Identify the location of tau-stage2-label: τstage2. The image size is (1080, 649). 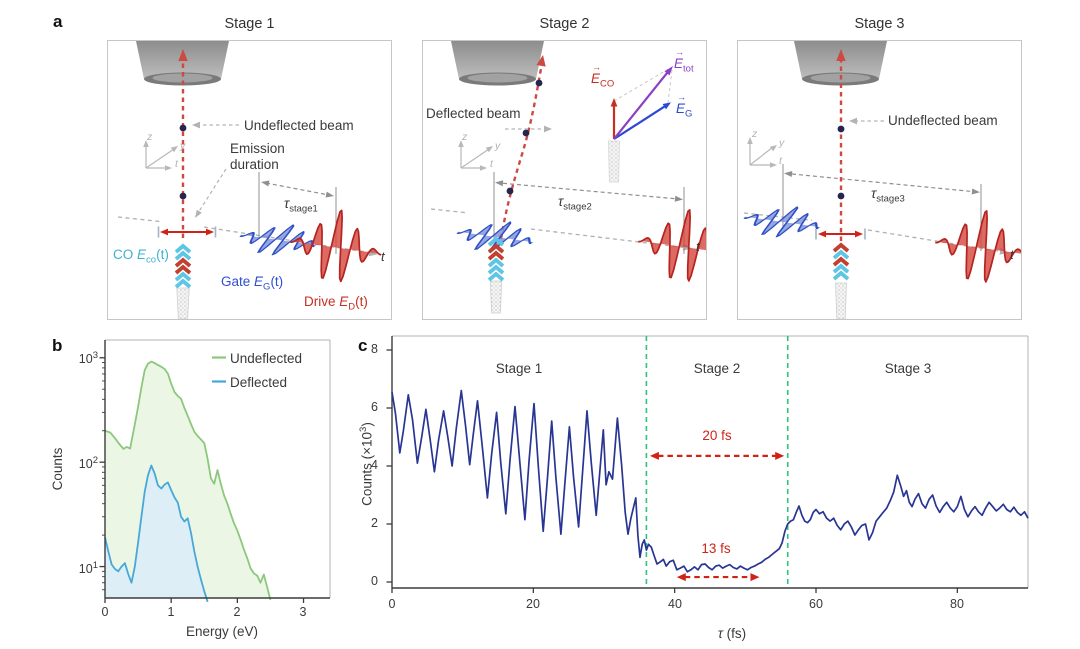
(575, 203).